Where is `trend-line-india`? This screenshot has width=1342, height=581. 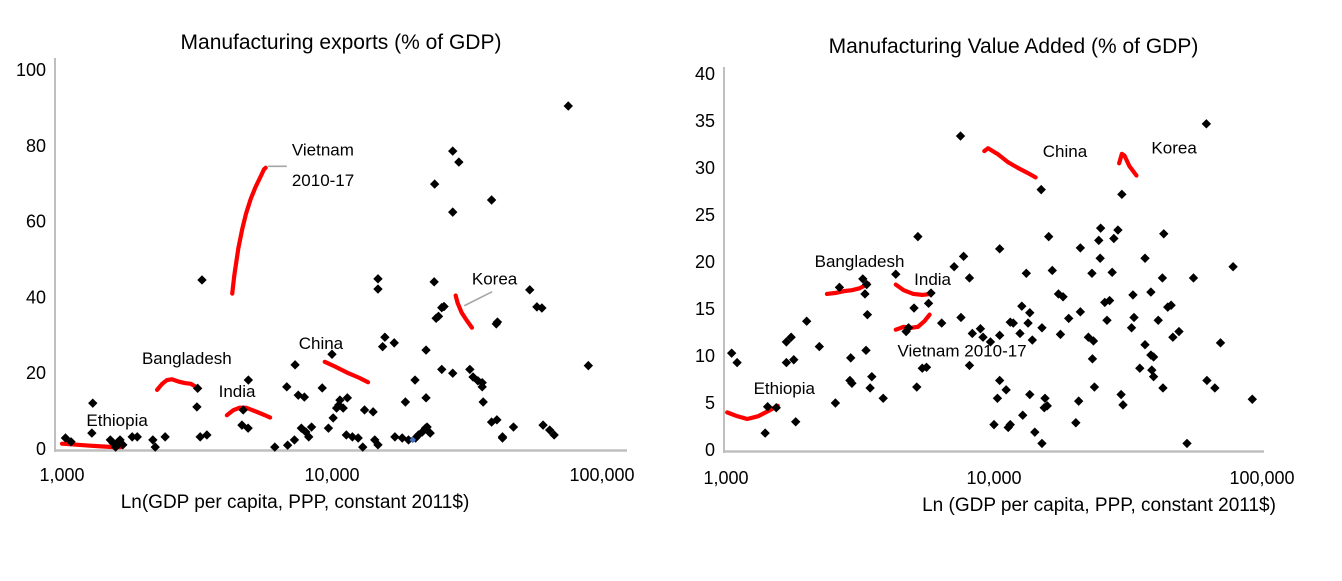 trend-line-india is located at coordinates (248, 412).